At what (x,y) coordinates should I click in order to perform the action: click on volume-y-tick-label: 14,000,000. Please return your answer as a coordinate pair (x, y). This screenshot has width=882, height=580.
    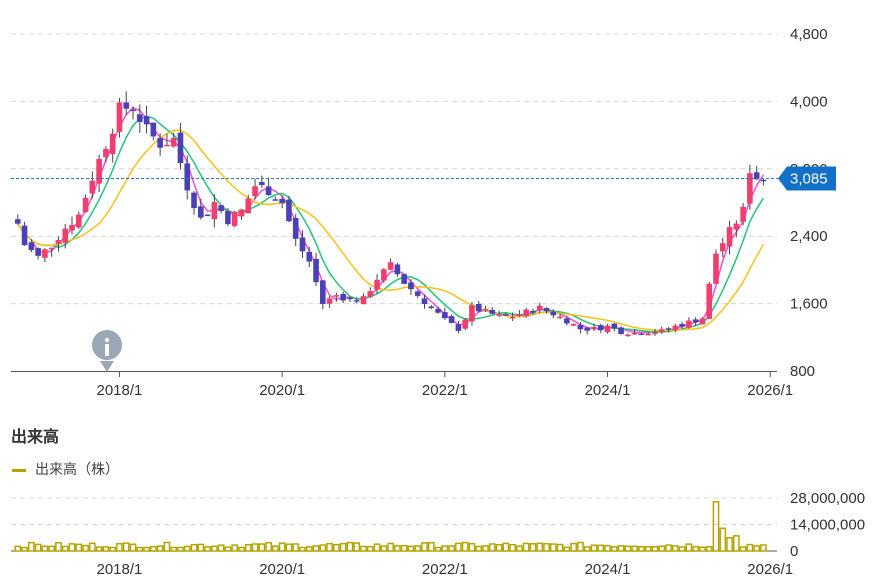
    Looking at the image, I should click on (827, 525).